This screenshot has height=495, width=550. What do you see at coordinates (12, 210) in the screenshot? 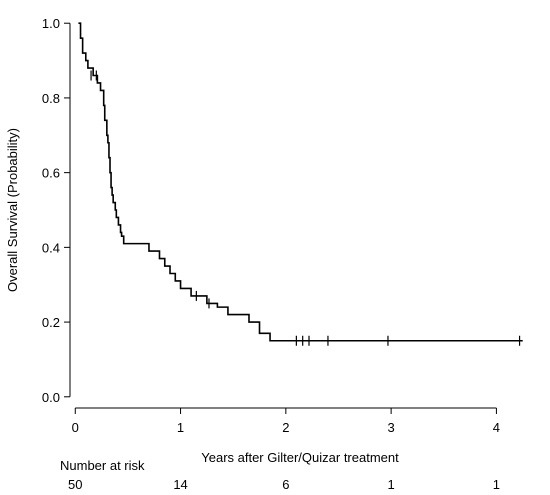
I see `y-axis-title: Overall Survival (Probability)` at bounding box center [12, 210].